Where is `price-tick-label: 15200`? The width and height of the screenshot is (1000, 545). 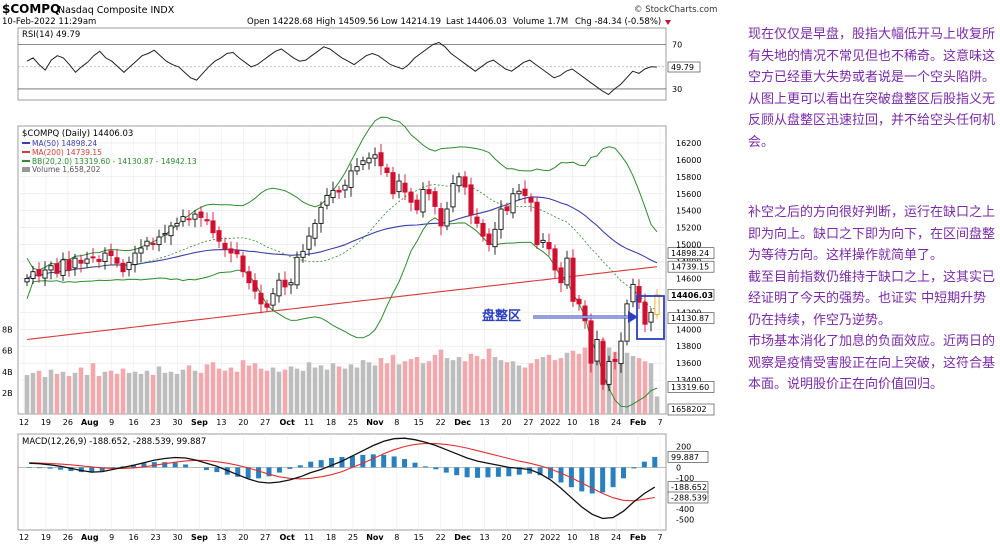 price-tick-label: 15200 is located at coordinates (688, 228).